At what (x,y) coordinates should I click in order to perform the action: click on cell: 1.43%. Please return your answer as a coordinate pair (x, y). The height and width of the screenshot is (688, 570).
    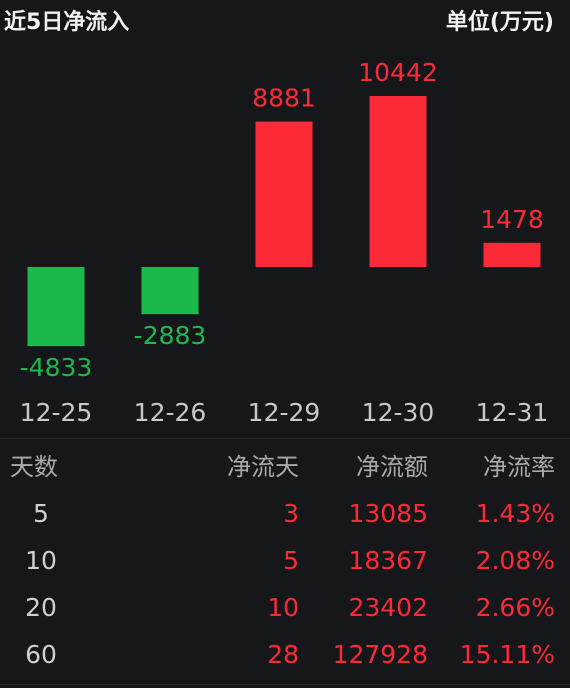
    Looking at the image, I should click on (515, 513).